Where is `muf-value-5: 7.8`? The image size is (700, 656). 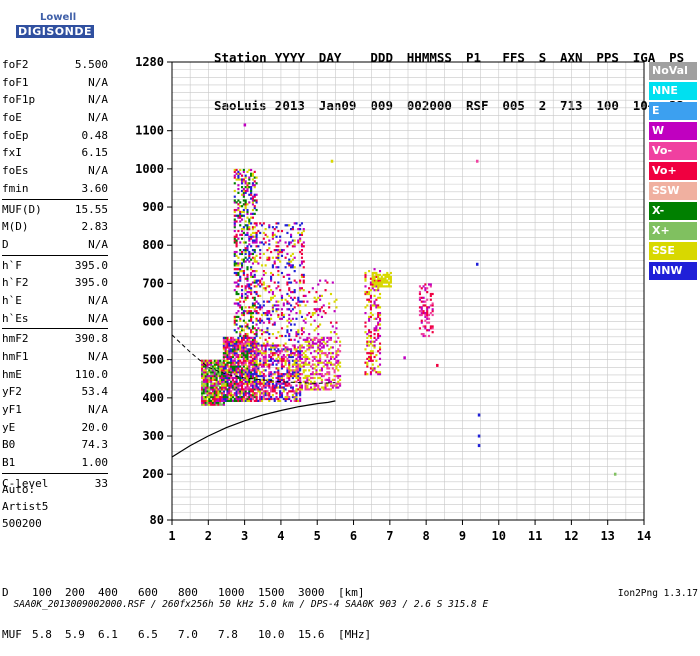 muf-value-5: 7.8 is located at coordinates (228, 634).